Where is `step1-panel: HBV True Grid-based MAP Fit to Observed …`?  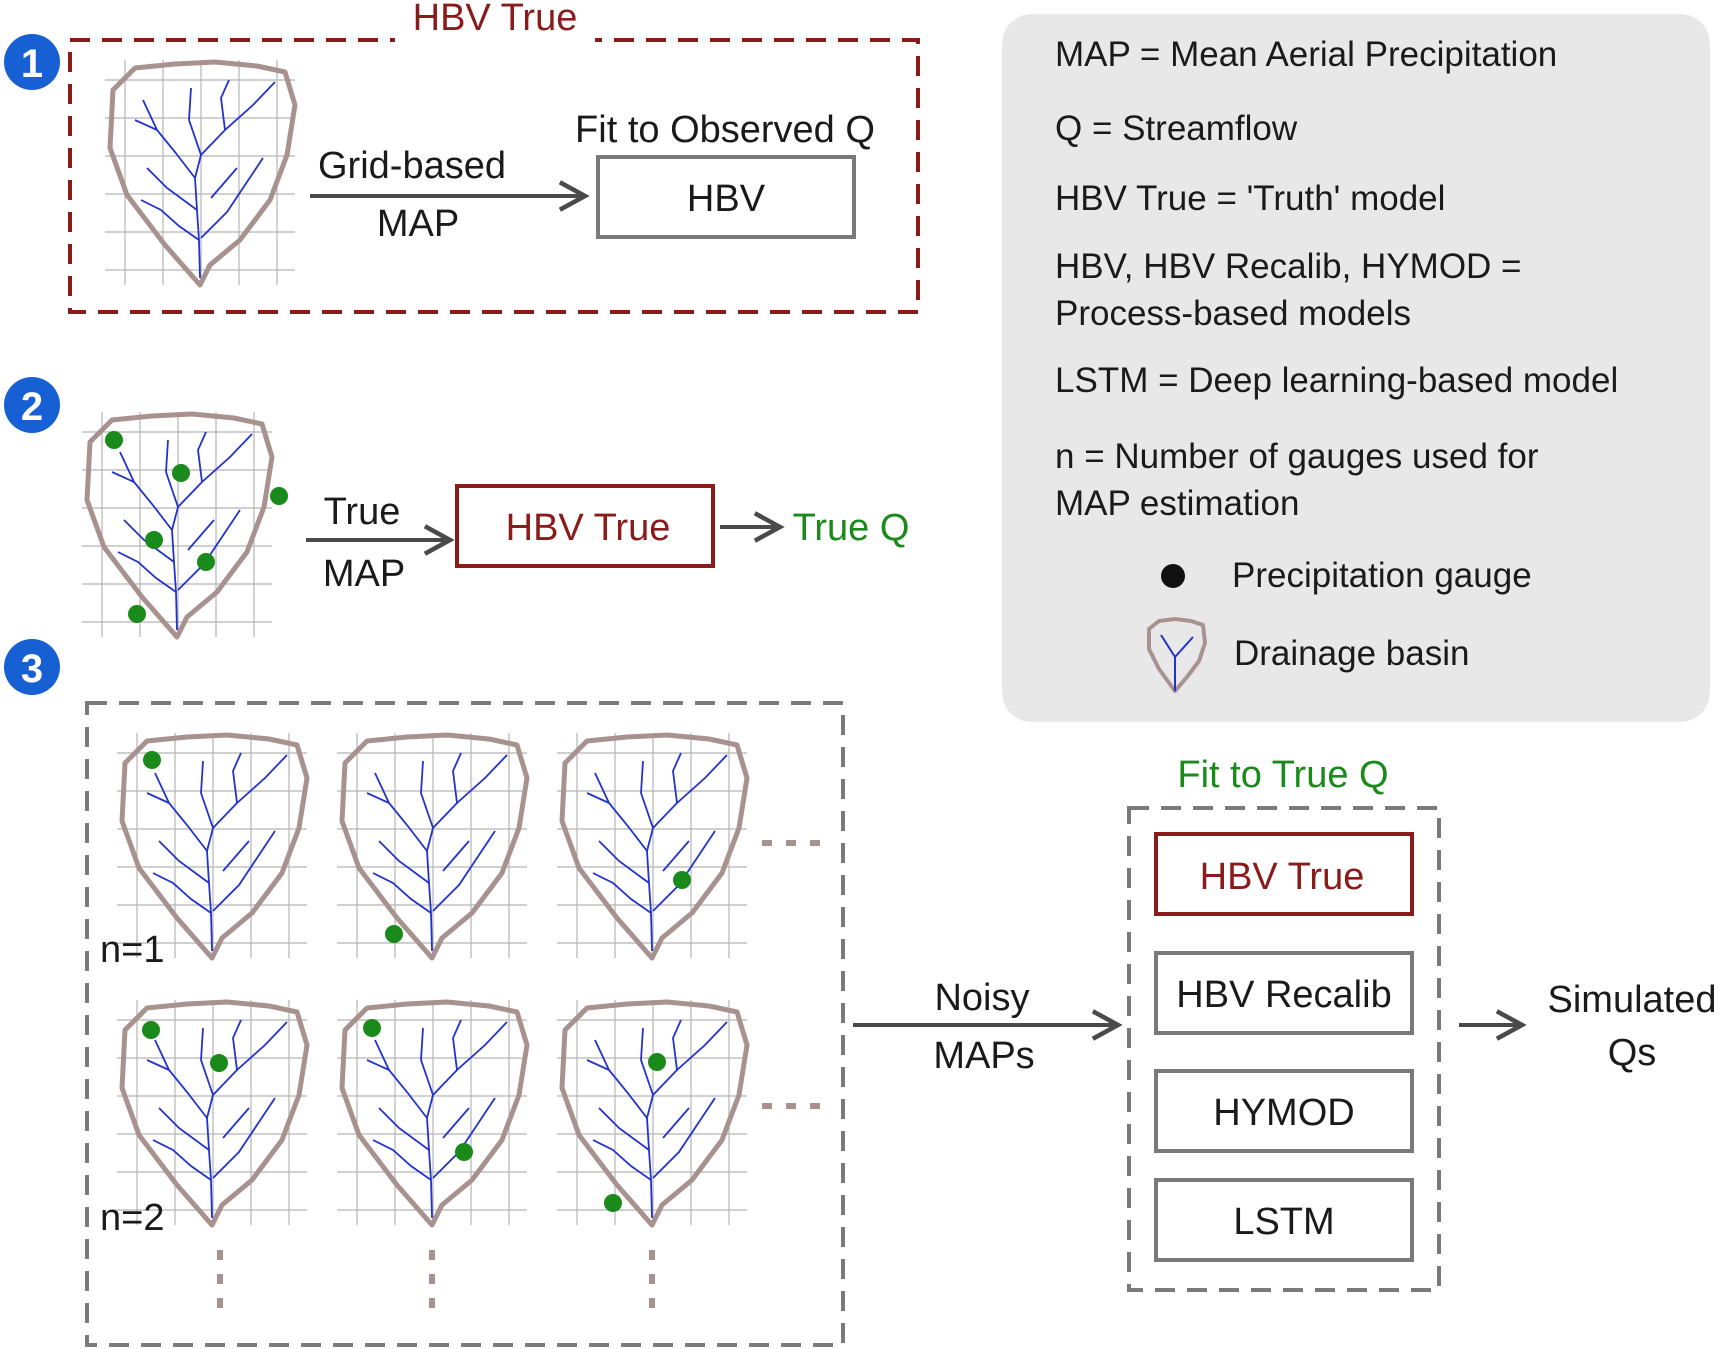
step1-panel: HBV True Grid-based MAP Fit to Observed … is located at coordinates (494, 157).